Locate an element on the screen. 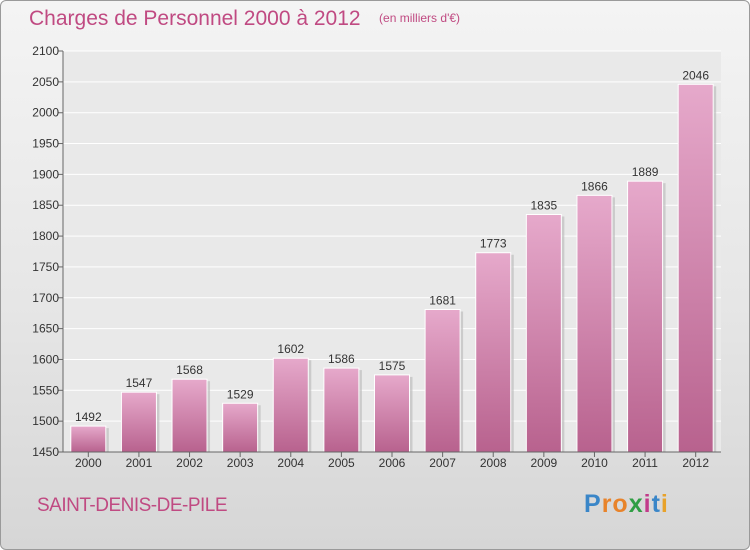 This screenshot has height=550, width=750. y-tick-label: 2000 is located at coordinates (45, 113).